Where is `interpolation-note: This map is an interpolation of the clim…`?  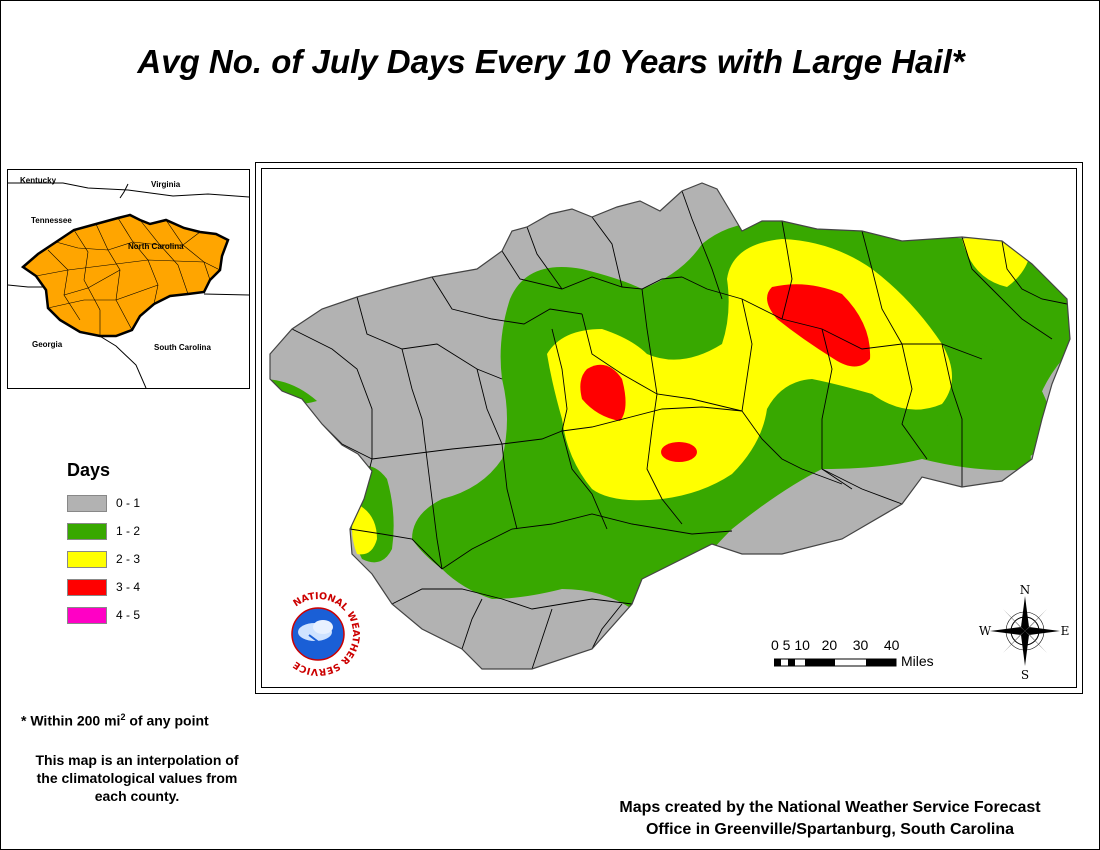 interpolation-note: This map is an interpolation of the clim… is located at coordinates (137, 778).